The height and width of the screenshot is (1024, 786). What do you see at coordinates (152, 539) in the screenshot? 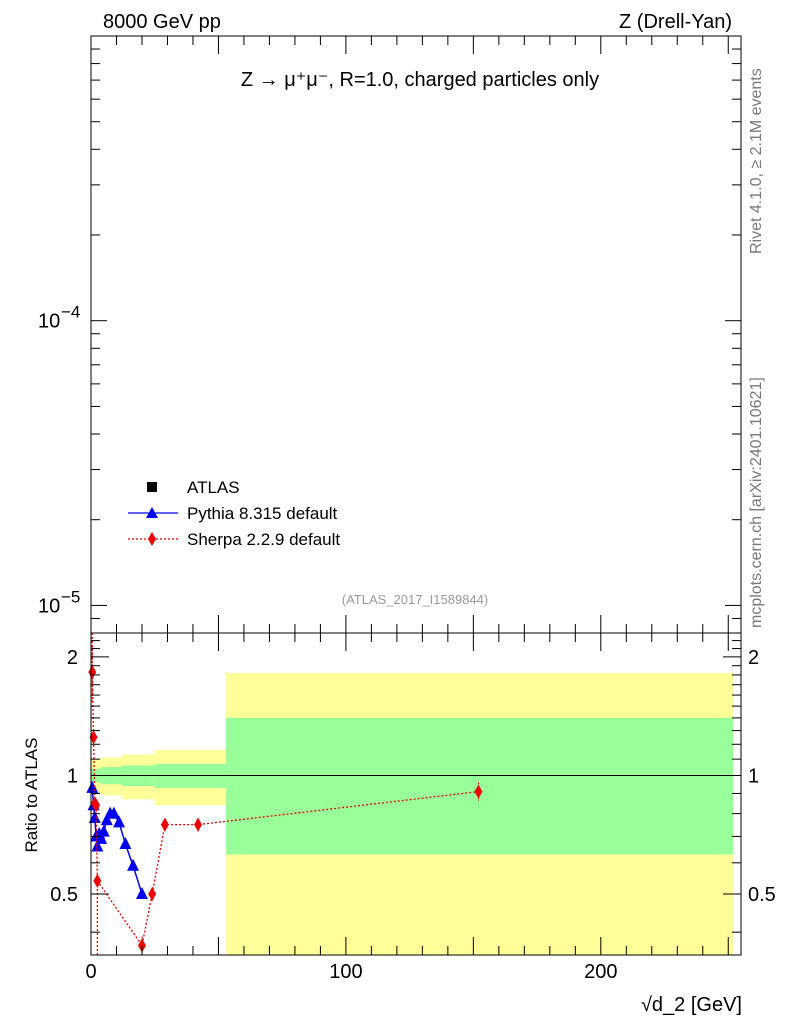
I see `legend-sherpa-marker` at bounding box center [152, 539].